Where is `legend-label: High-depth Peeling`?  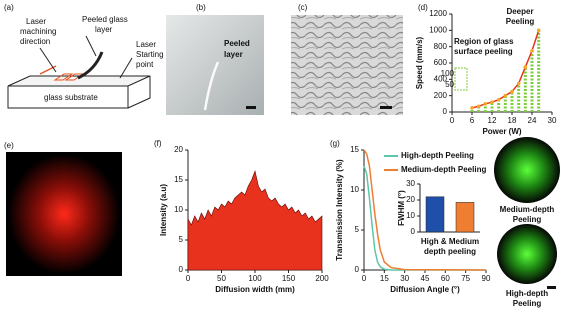 legend-label: High-depth Peeling is located at coordinates (437, 155).